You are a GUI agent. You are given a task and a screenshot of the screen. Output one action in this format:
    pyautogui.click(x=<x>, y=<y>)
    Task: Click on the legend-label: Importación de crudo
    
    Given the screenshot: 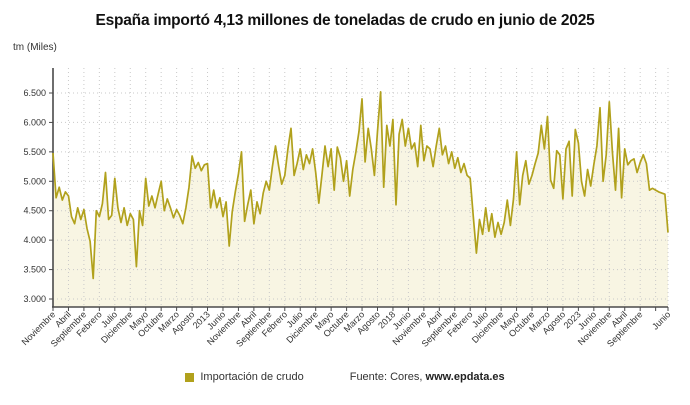 What is the action you would take?
    pyautogui.click(x=252, y=377)
    